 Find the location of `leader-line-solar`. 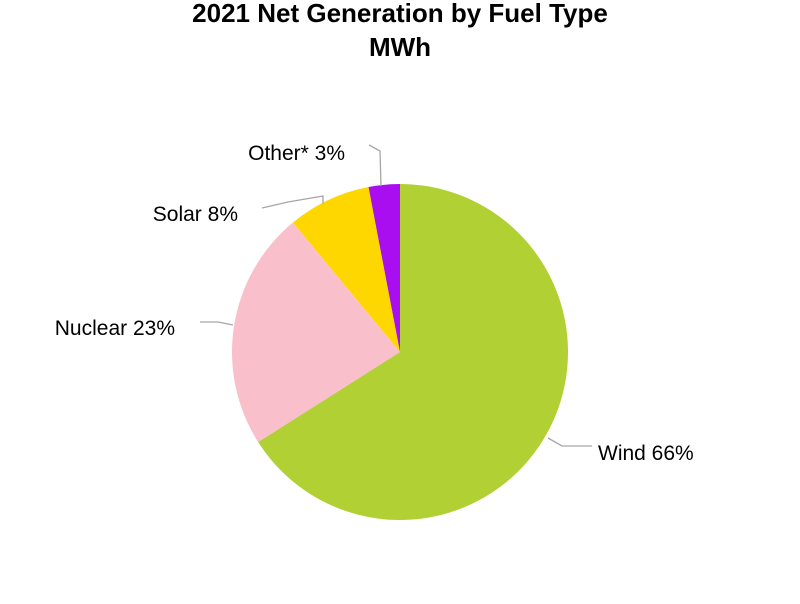

leader-line-solar is located at coordinates (292, 202).